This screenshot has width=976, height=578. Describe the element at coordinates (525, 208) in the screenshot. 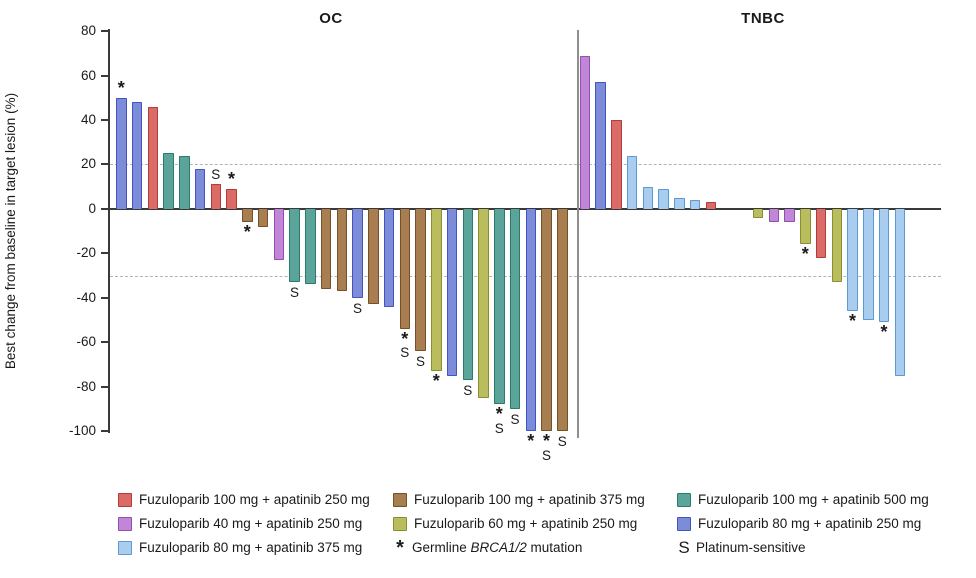

I see `x-axis` at that location.